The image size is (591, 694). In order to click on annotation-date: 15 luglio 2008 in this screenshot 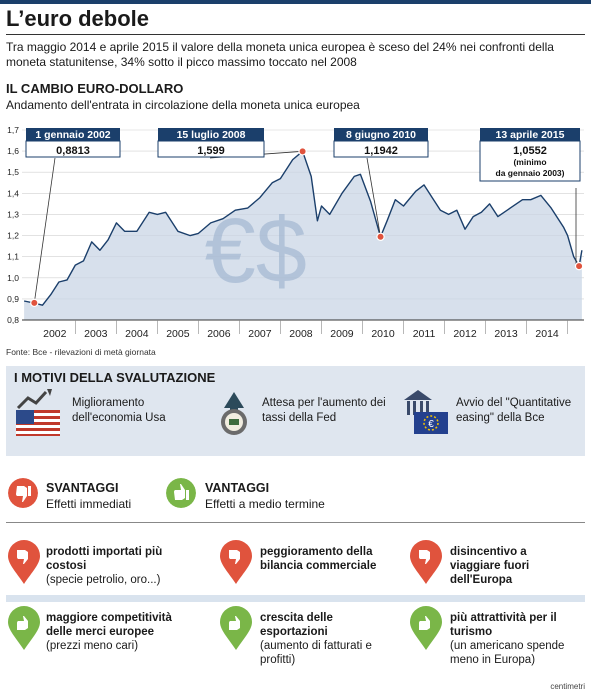, I will do `click(211, 135)`.